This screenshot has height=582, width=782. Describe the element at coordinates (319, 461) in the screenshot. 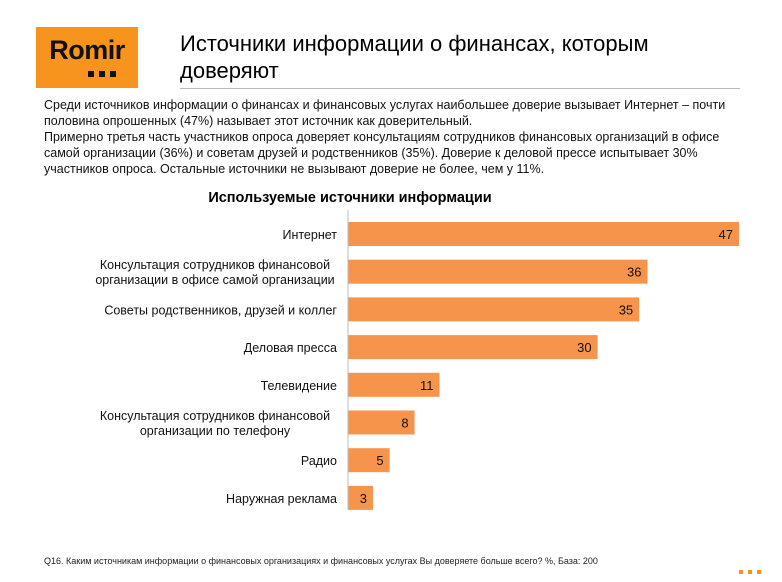

I see `category-label-6: Радио` at that location.